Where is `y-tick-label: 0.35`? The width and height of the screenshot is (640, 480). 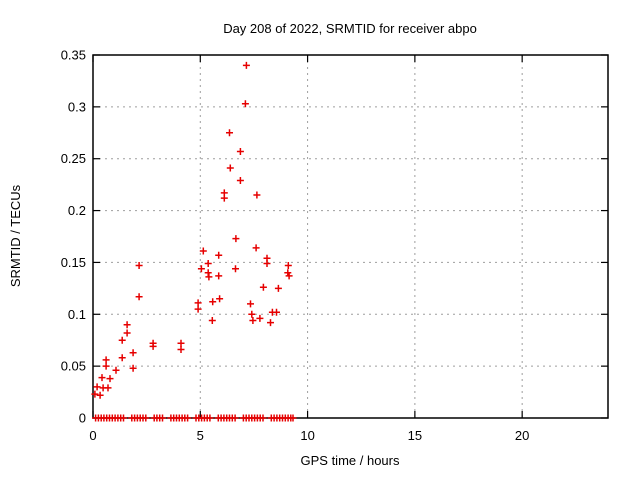 y-tick-label: 0.35 is located at coordinates (73, 55).